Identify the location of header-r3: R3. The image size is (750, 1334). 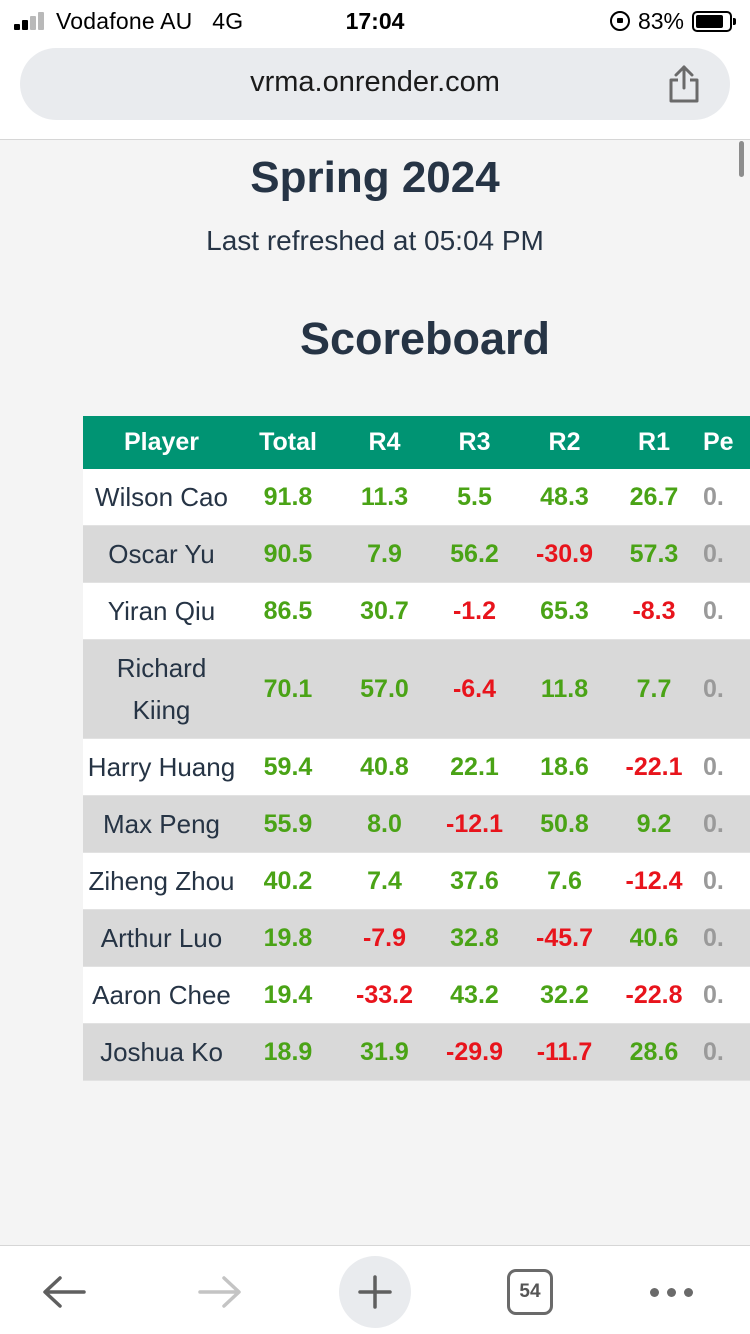
(474, 442).